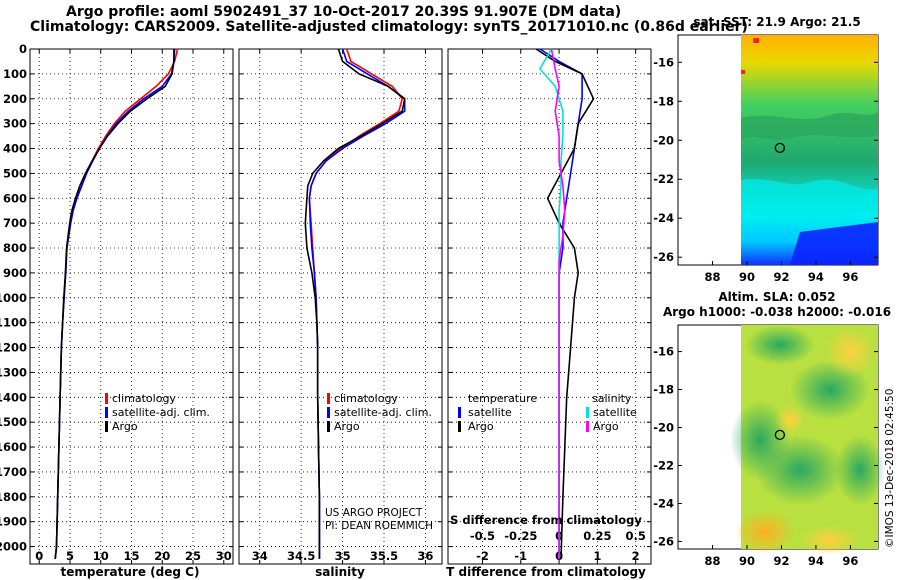  What do you see at coordinates (13, 472) in the screenshot?
I see `depth-tick-label: 1700` at bounding box center [13, 472].